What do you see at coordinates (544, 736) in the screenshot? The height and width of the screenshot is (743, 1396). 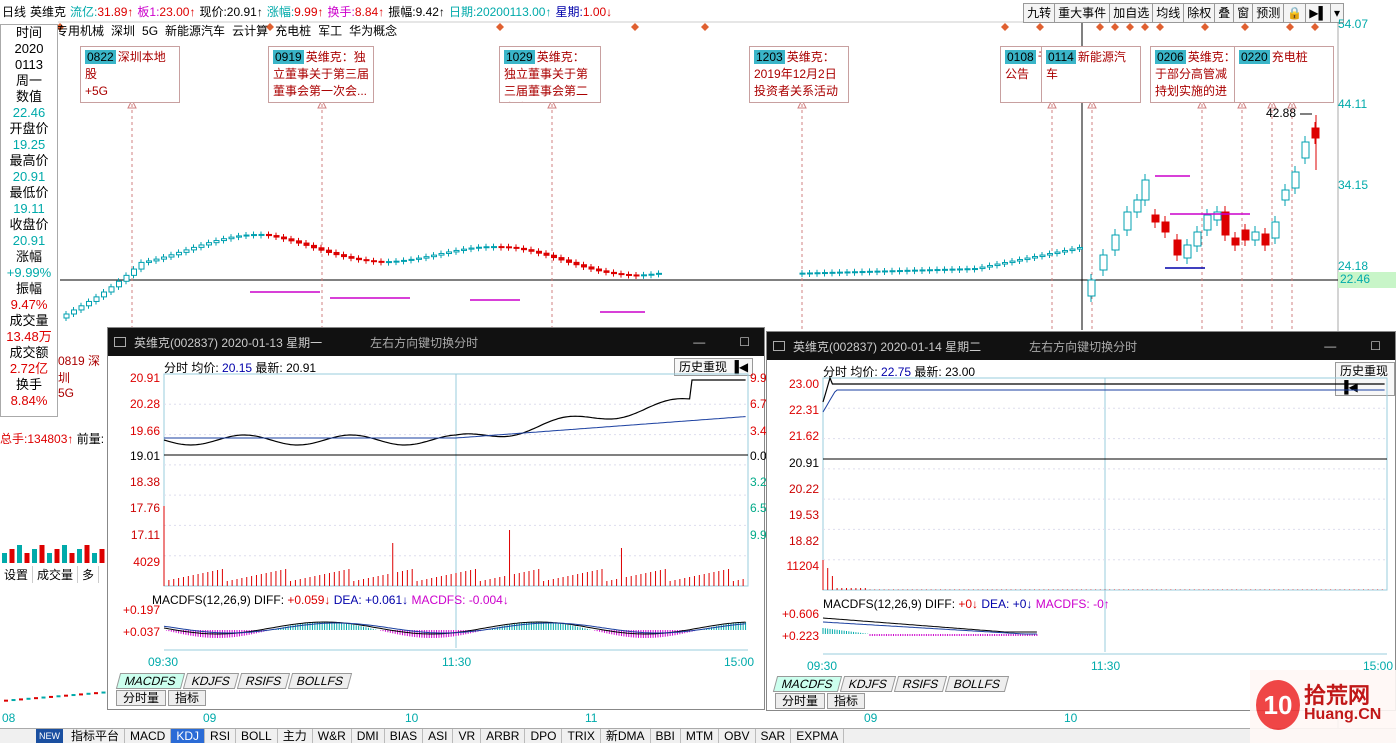 I see `indicator-12: DPO` at bounding box center [544, 736].